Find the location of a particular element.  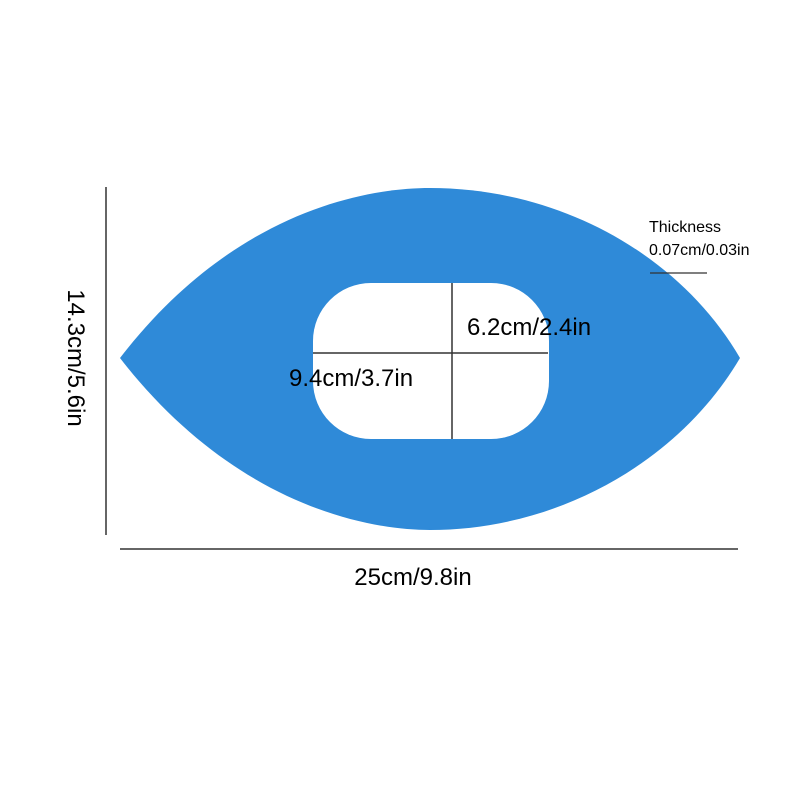

hole-width-label: 9.4cm/3.7in is located at coordinates (351, 378).